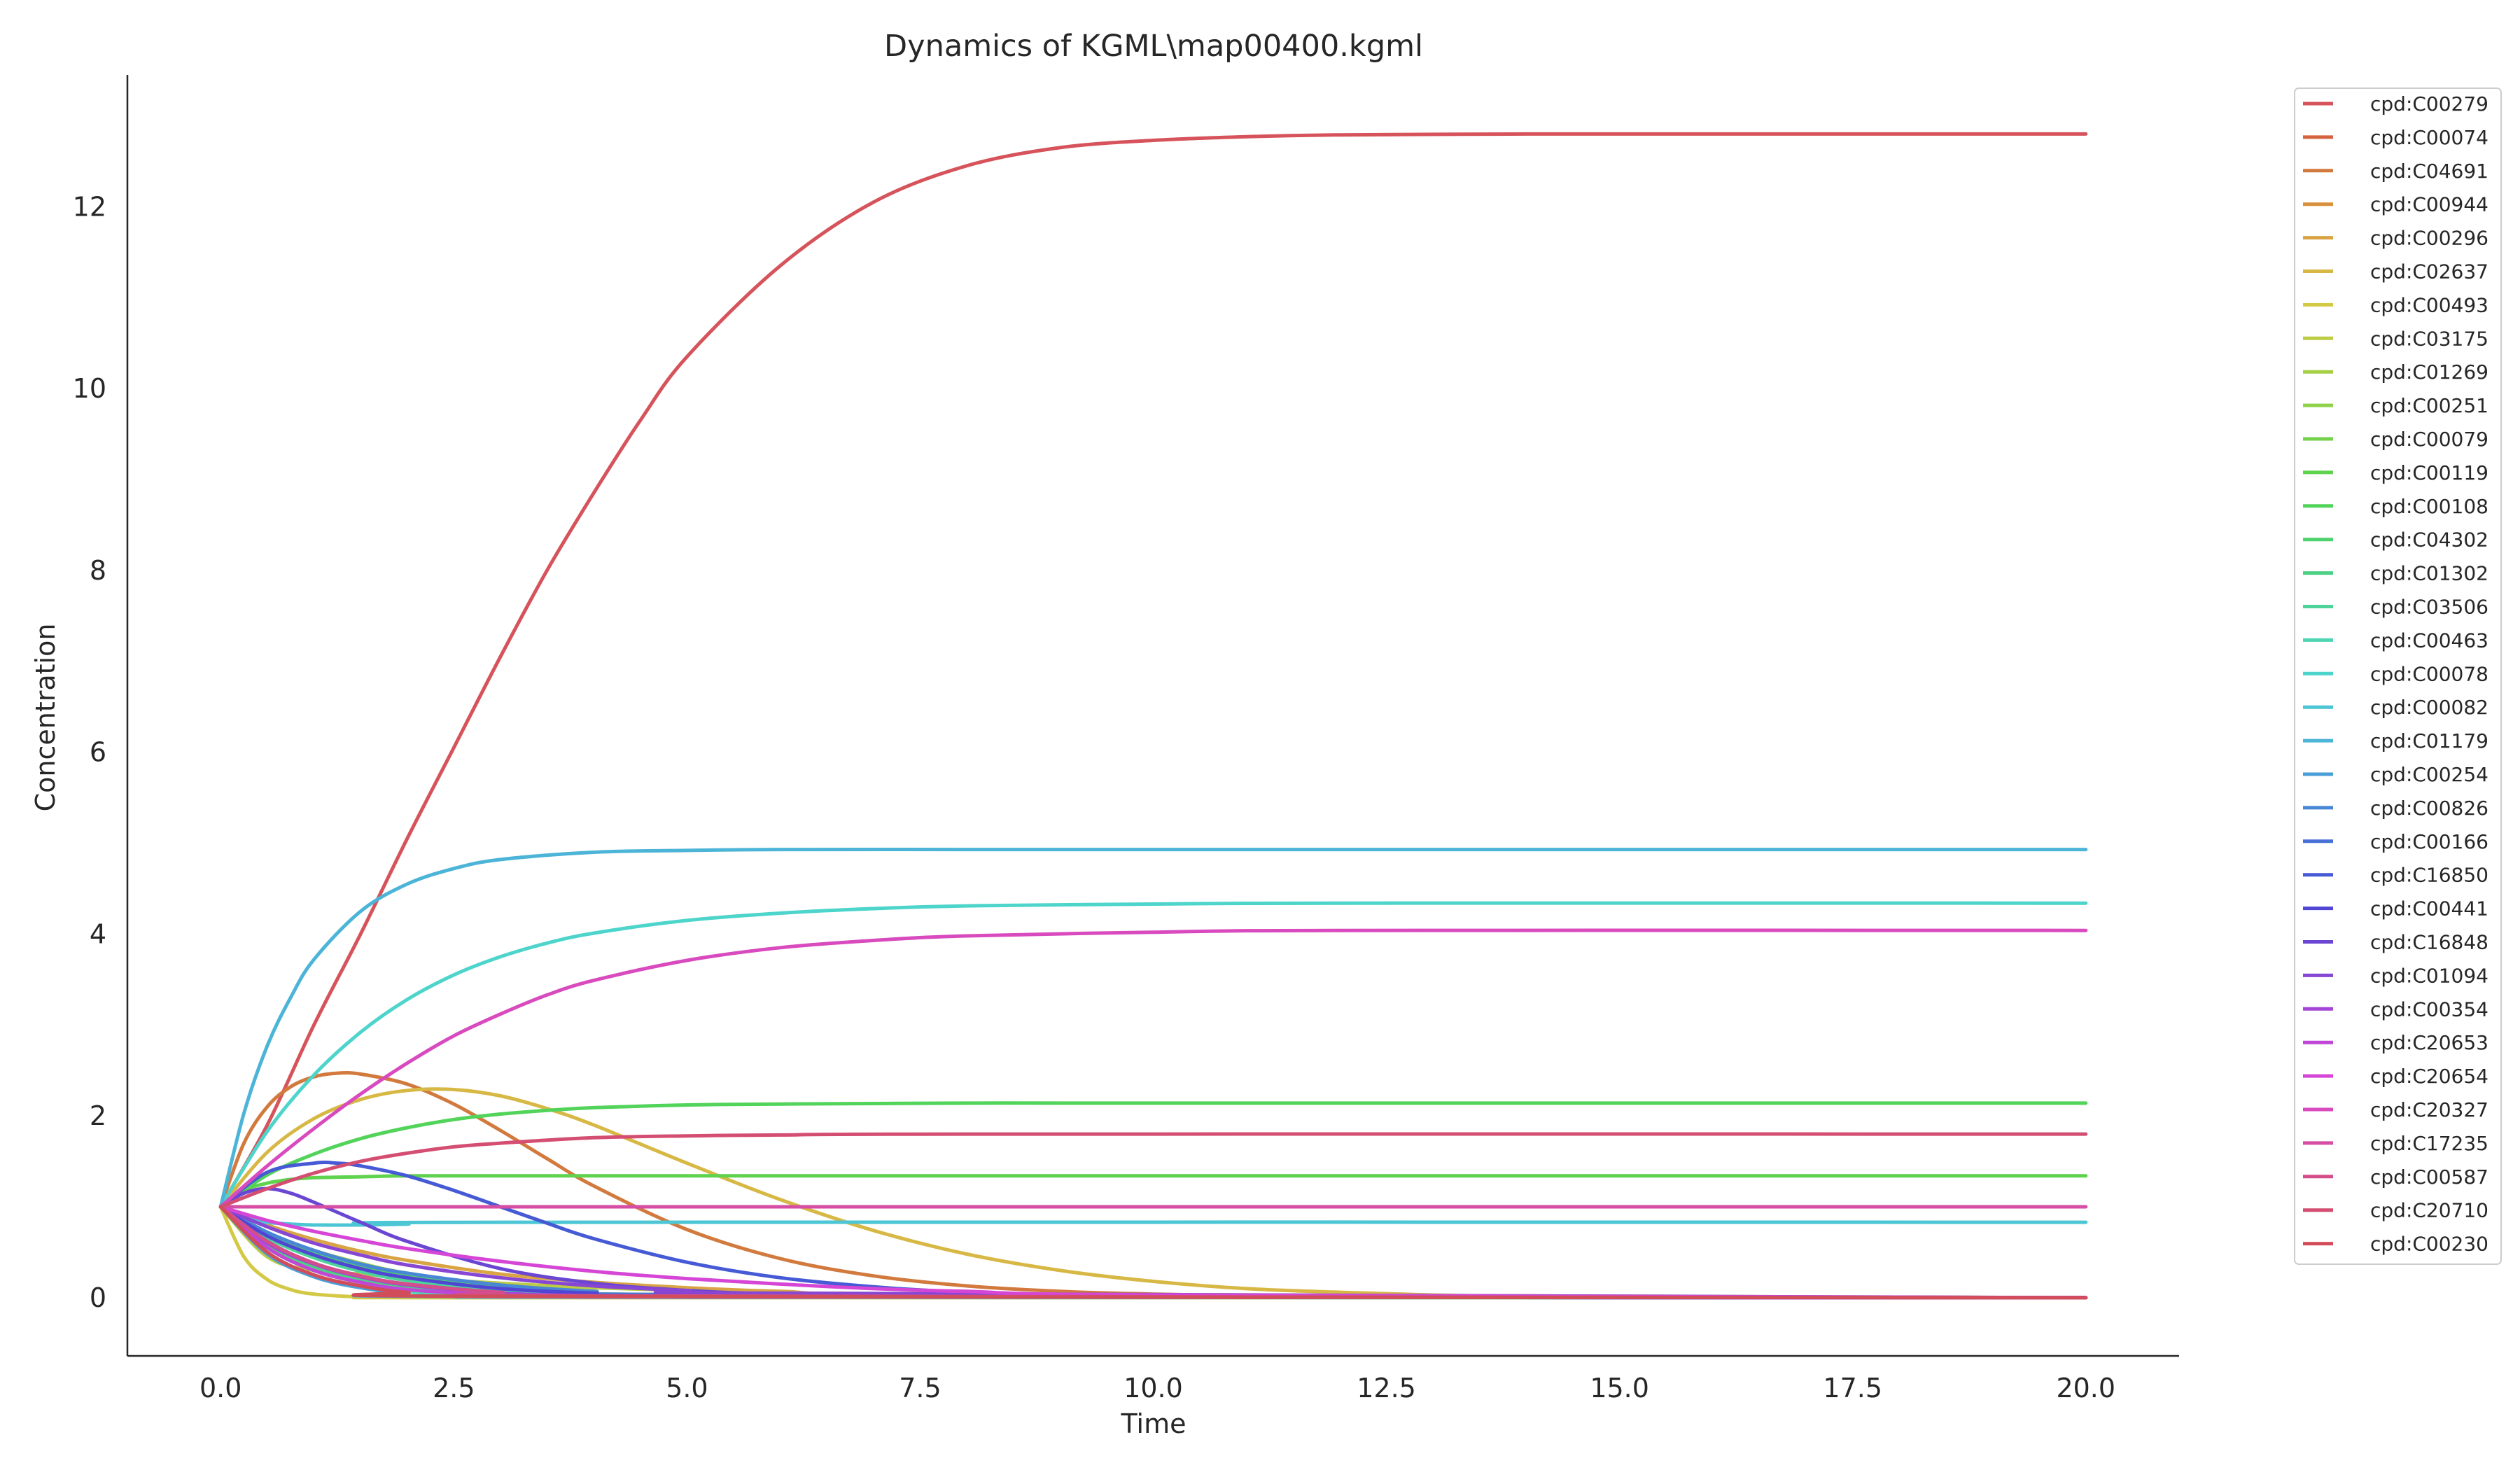 This screenshot has height=1470, width=2520. What do you see at coordinates (2429, 171) in the screenshot?
I see `legend-label: cpd:C04691` at bounding box center [2429, 171].